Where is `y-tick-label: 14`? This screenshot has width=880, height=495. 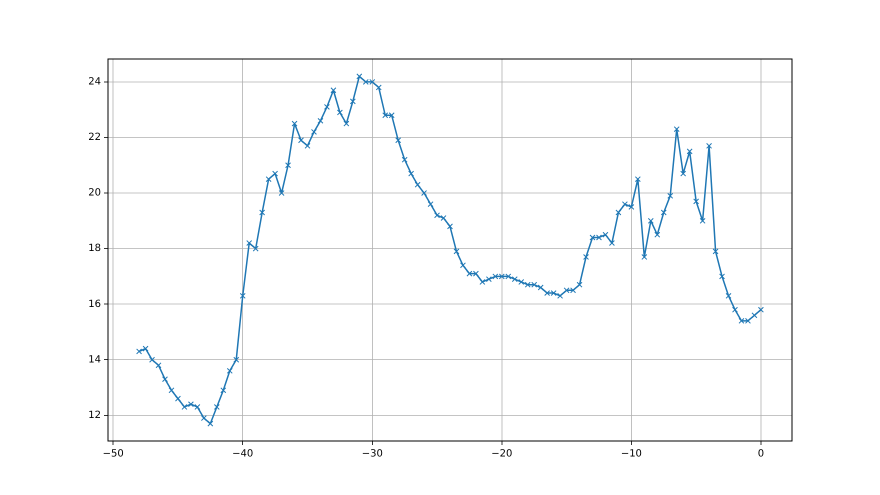
y-tick-label: 14 is located at coordinates (94, 360).